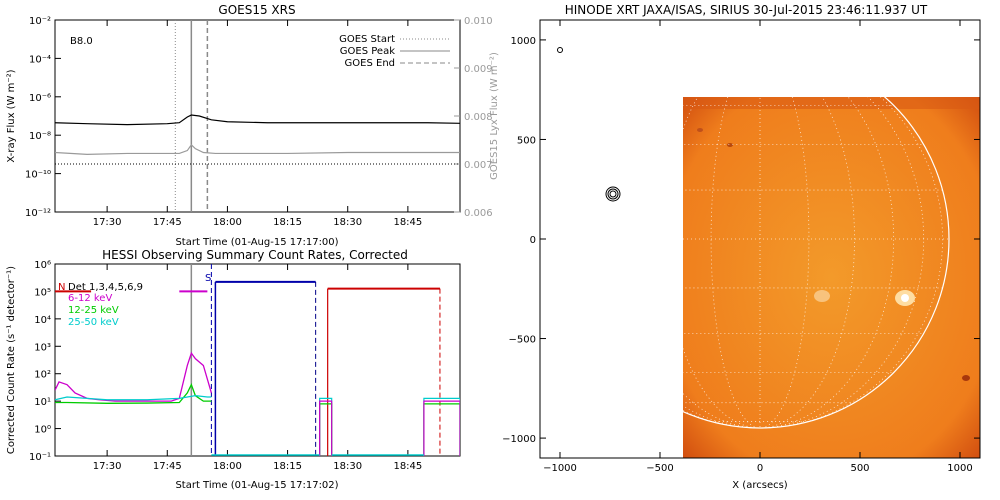  I want to click on goes-xtick-label: 18:45, so click(407, 222).